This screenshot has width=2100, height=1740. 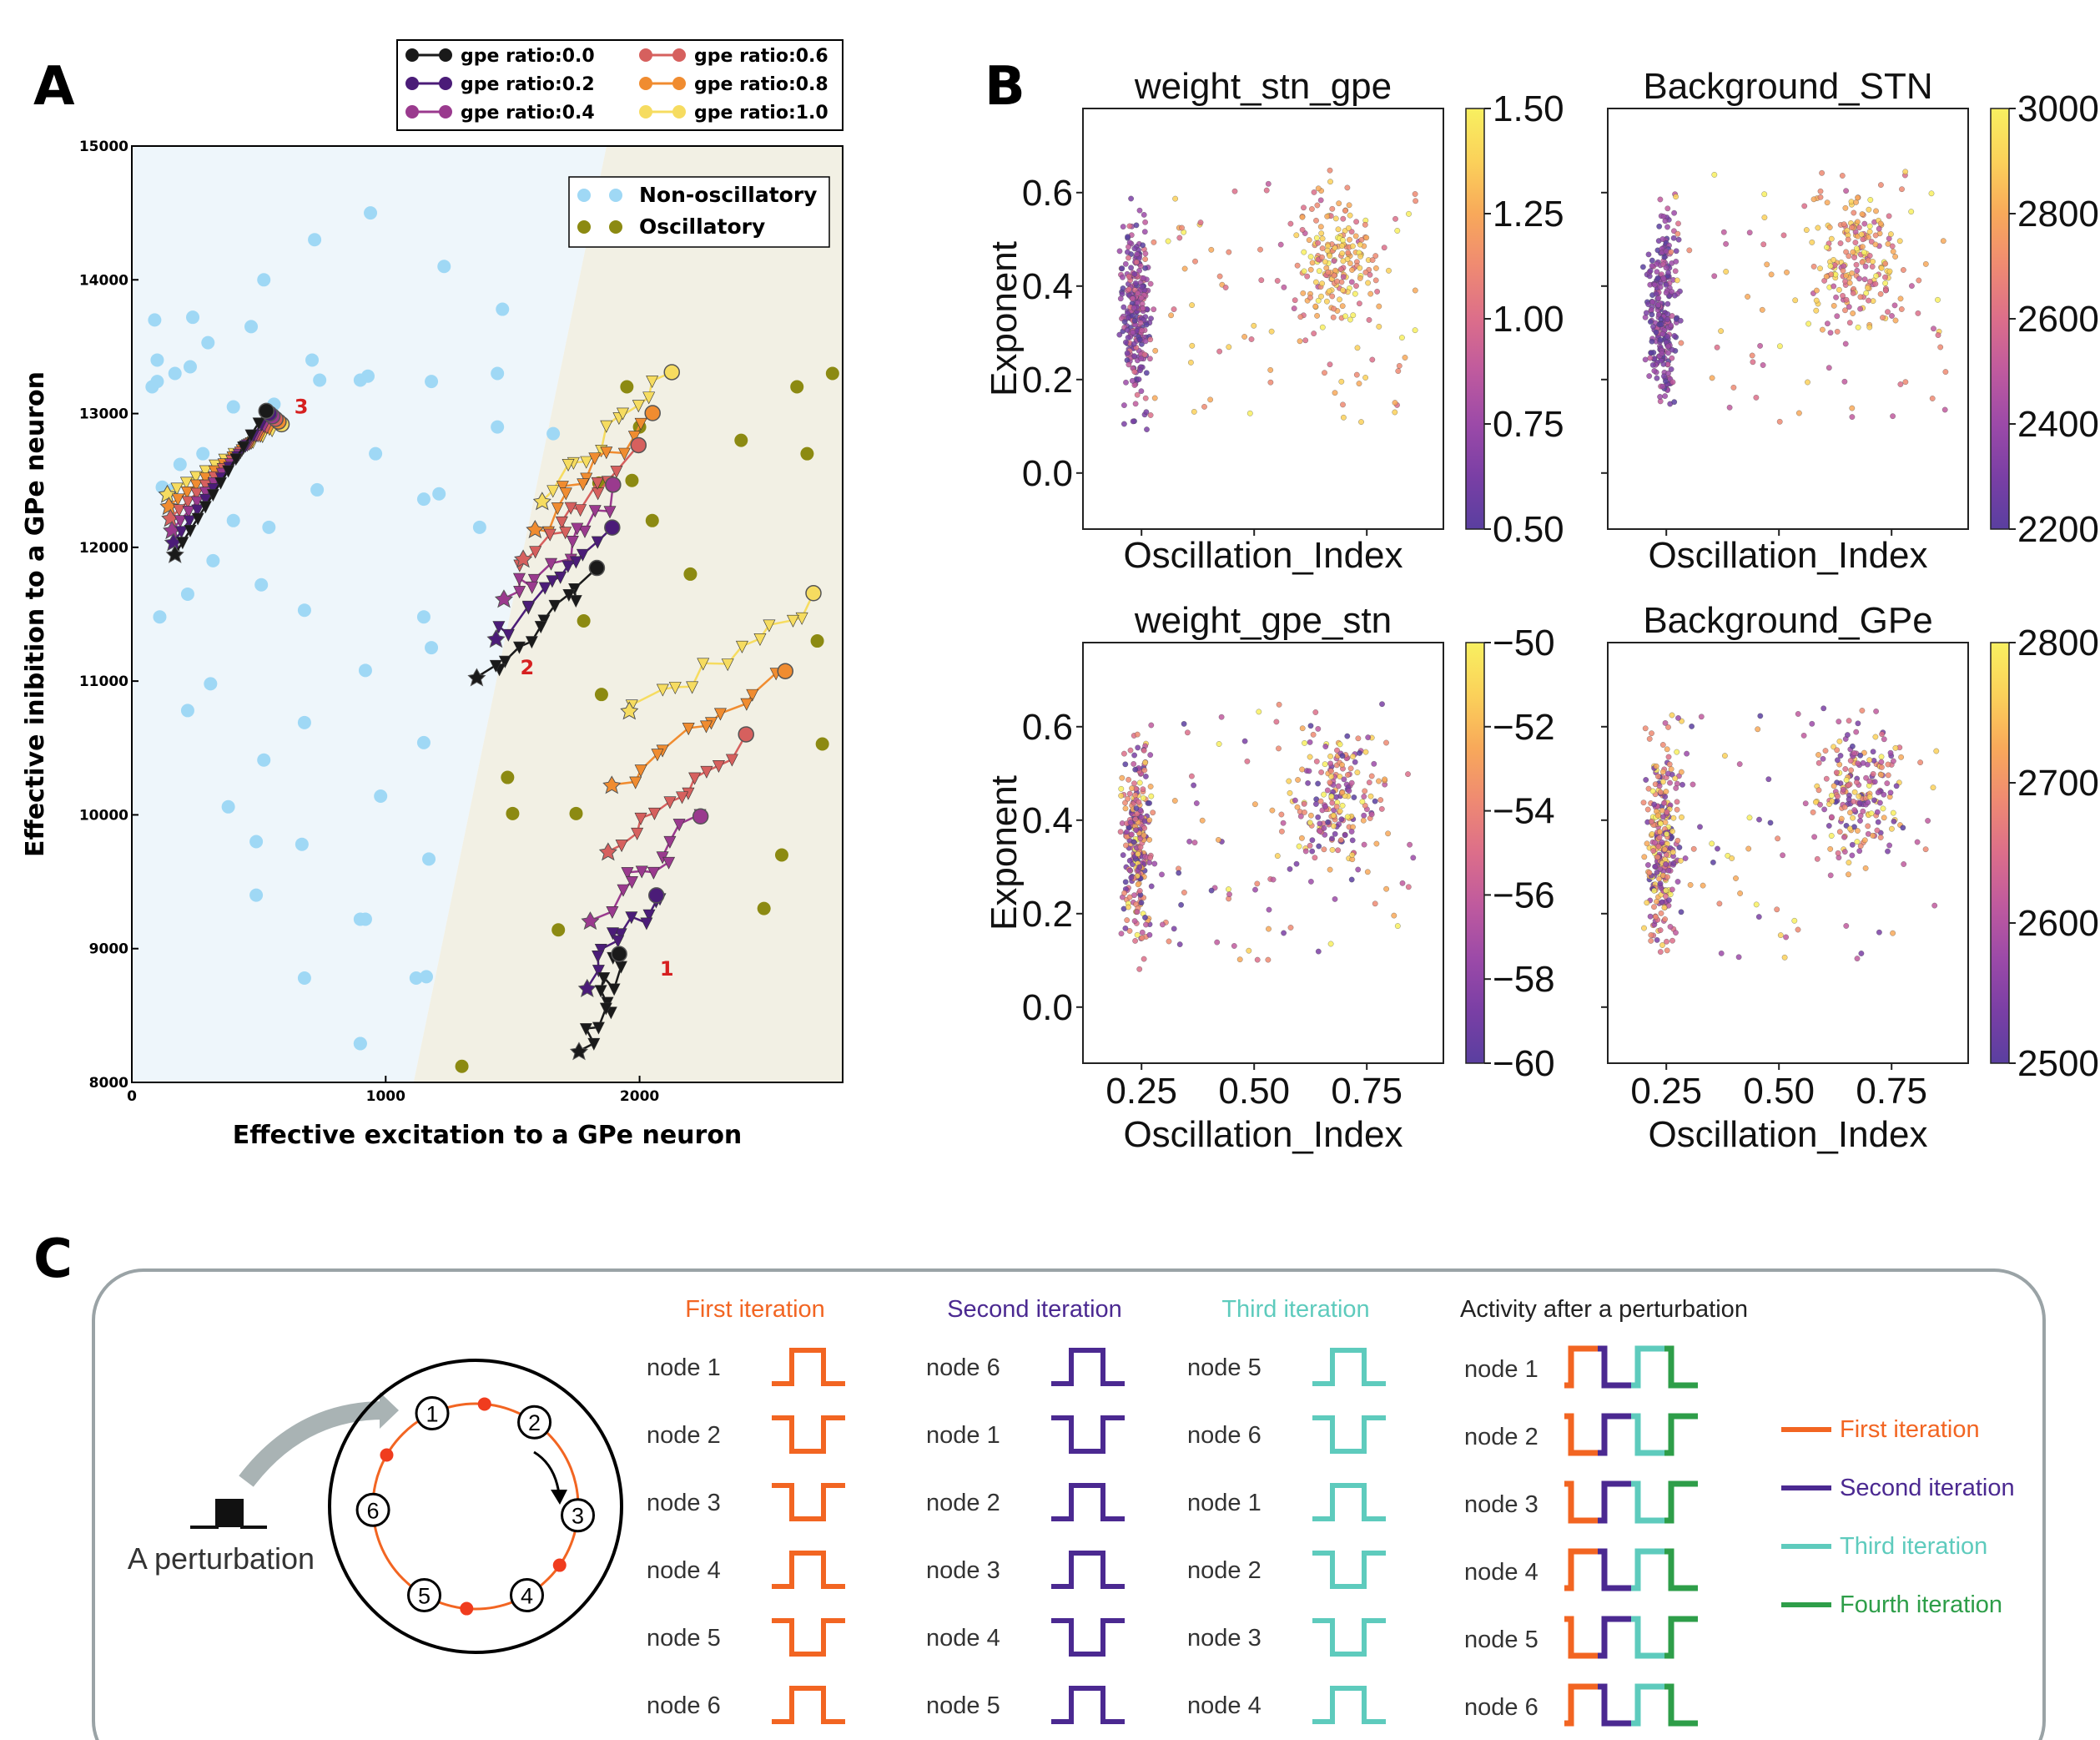 What do you see at coordinates (445, 55) in the screenshot?
I see `legend-marker` at bounding box center [445, 55].